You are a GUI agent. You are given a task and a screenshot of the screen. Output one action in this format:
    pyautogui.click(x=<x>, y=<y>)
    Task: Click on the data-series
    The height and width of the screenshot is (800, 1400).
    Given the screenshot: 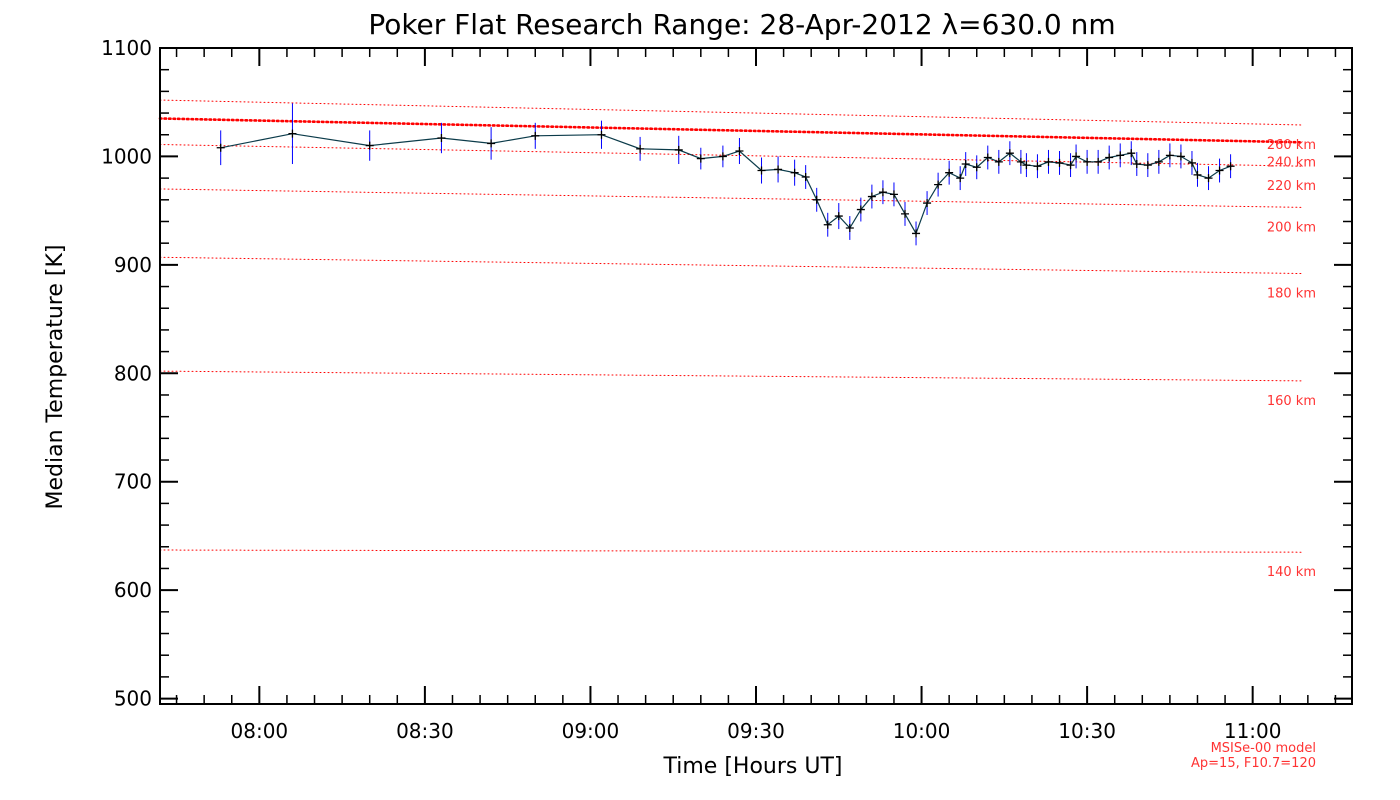 What is the action you would take?
    pyautogui.click(x=725, y=174)
    